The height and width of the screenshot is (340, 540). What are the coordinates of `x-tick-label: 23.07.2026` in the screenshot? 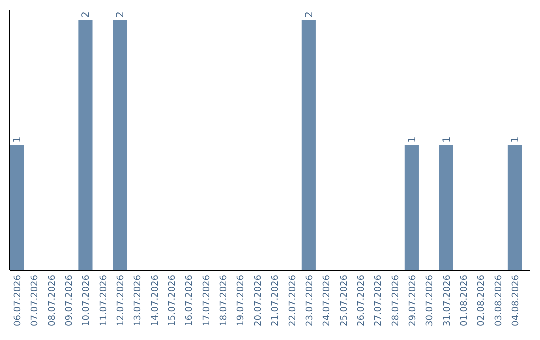 It's located at (310, 300).